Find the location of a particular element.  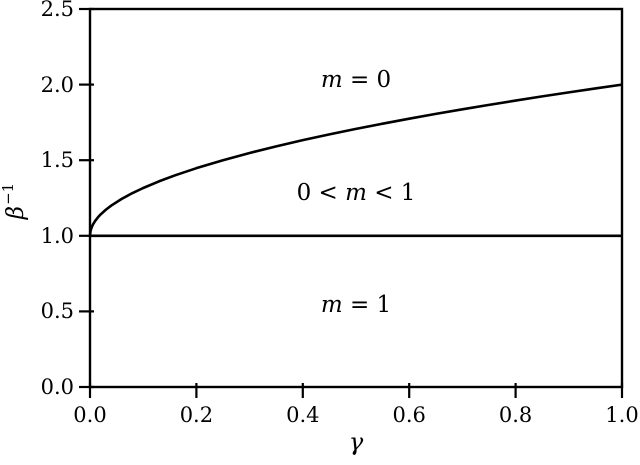

y-tick-label: 2.0 is located at coordinates (57, 84).